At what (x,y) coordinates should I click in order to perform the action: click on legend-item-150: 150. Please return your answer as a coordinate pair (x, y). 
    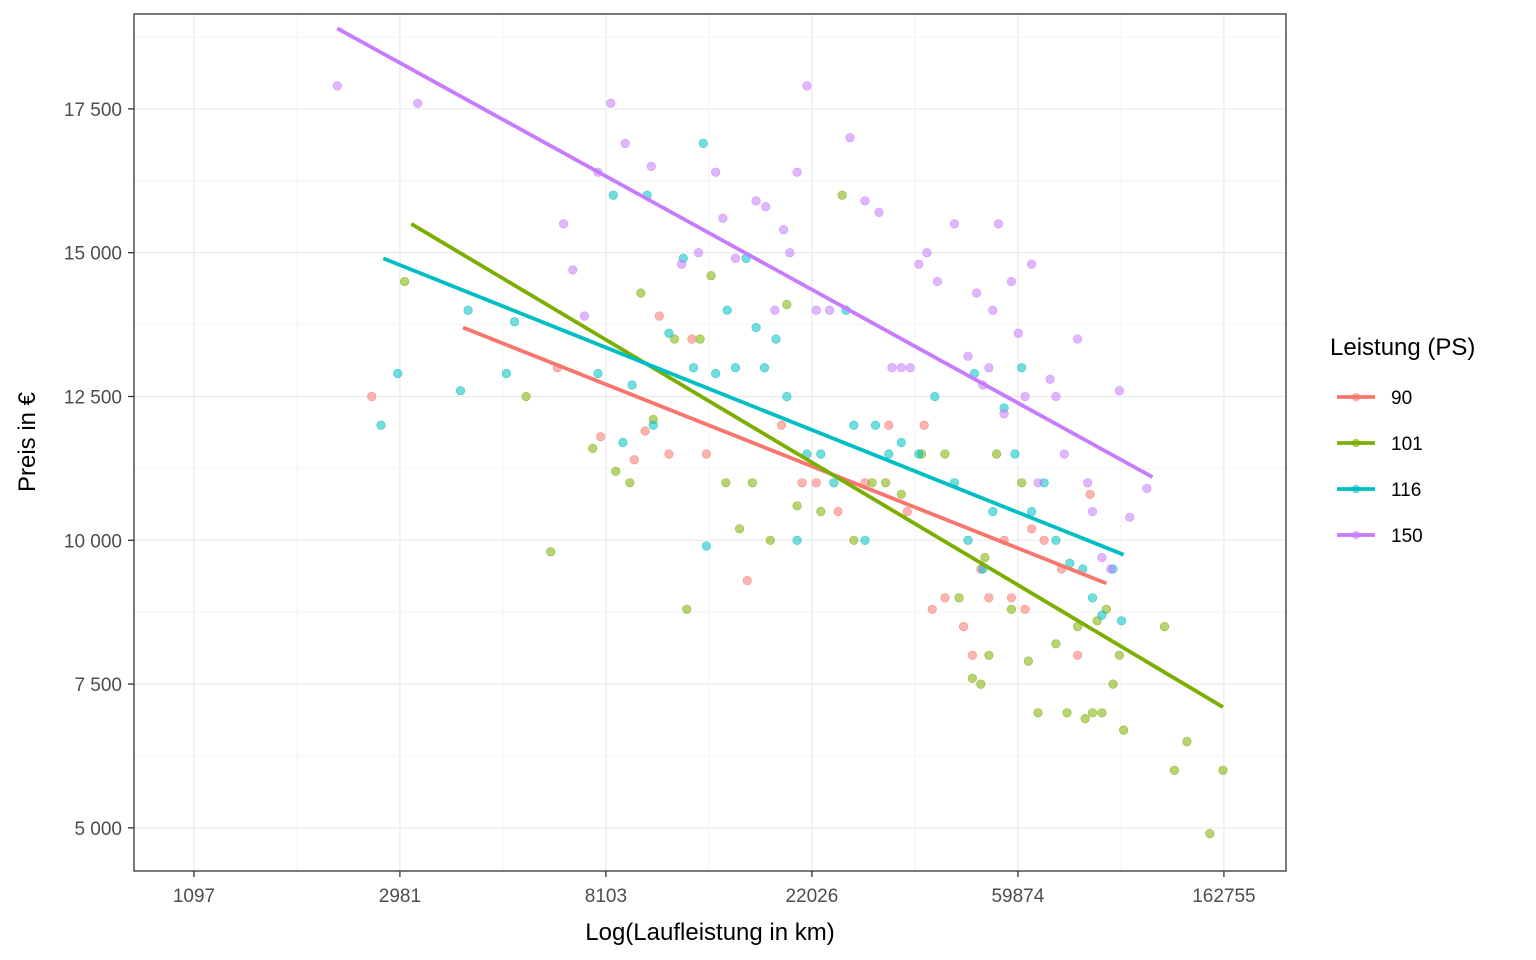
    Looking at the image, I should click on (1380, 536).